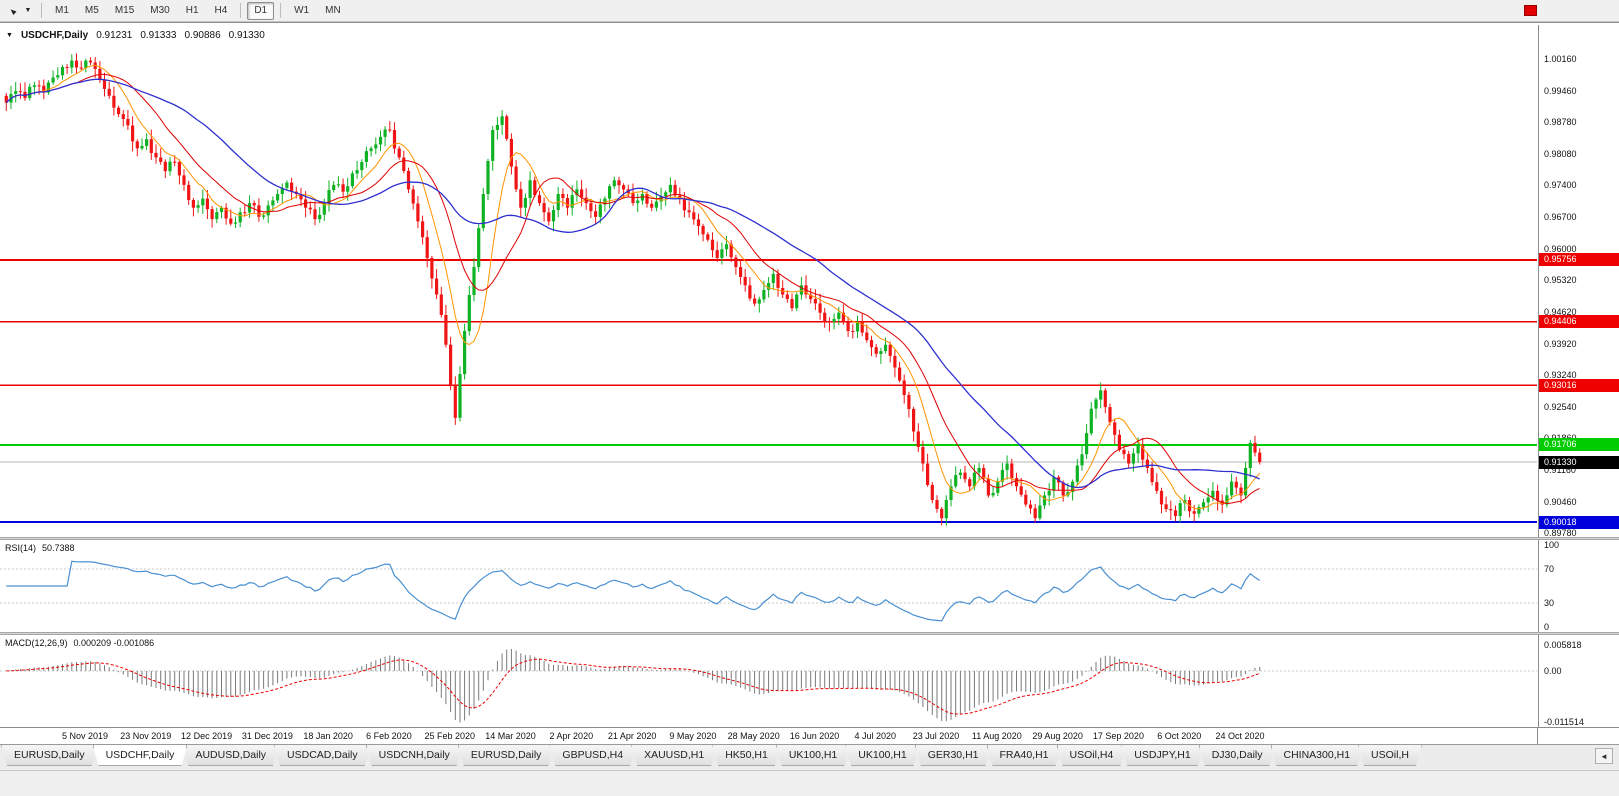  What do you see at coordinates (1179, 736) in the screenshot?
I see `time-axis-label: 6 Oct 2020` at bounding box center [1179, 736].